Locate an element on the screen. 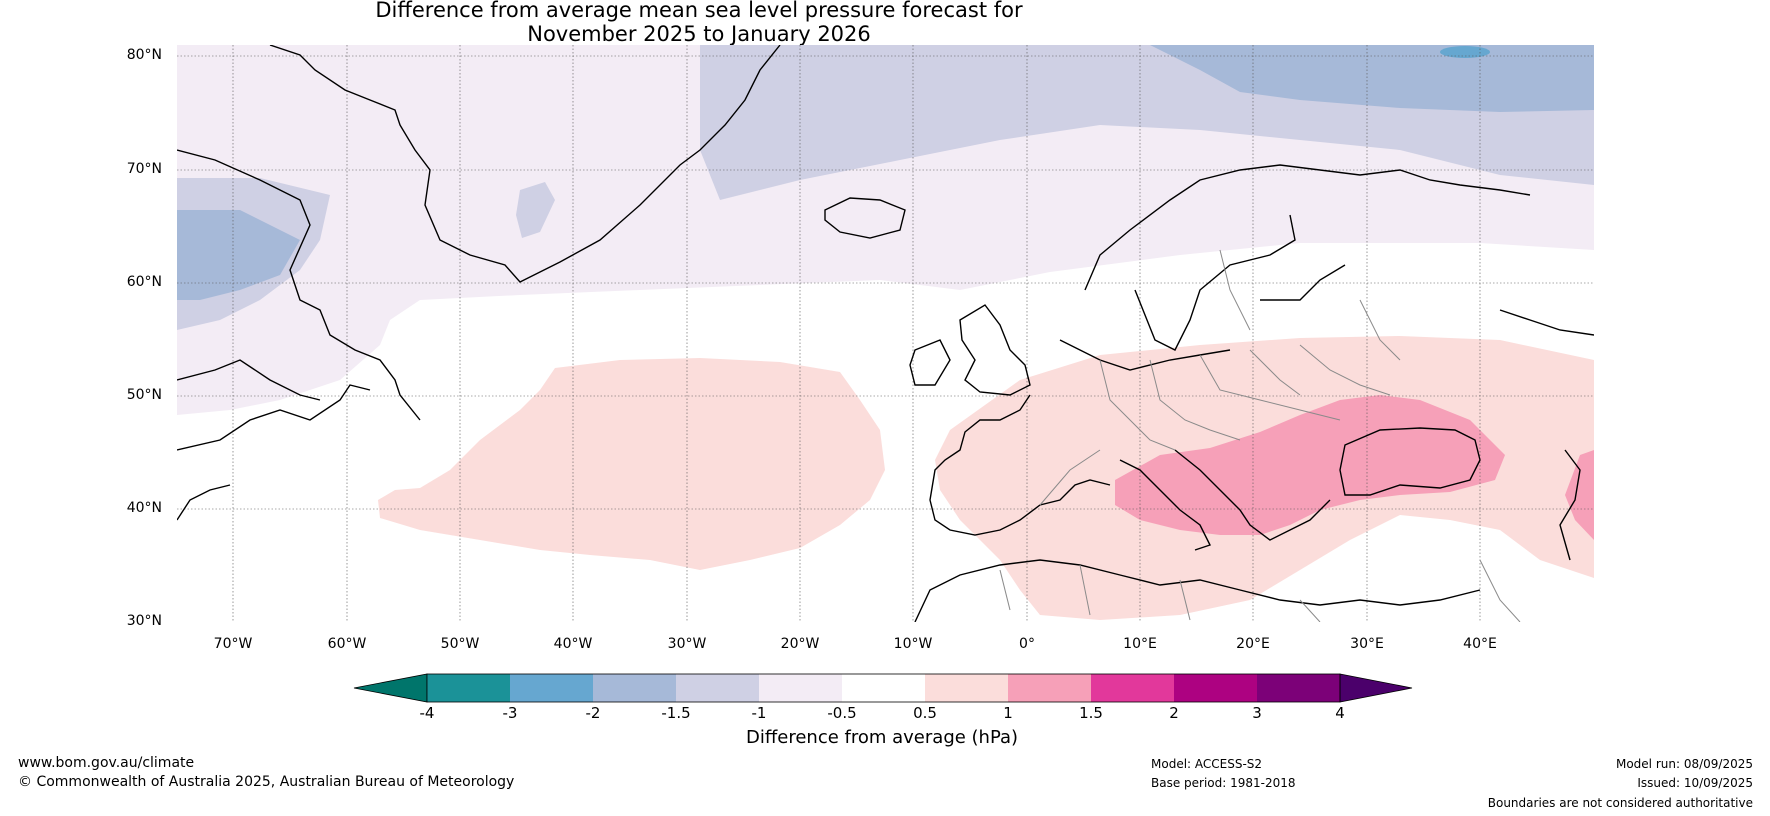  colorbar-arrow-min is located at coordinates (390, 688).